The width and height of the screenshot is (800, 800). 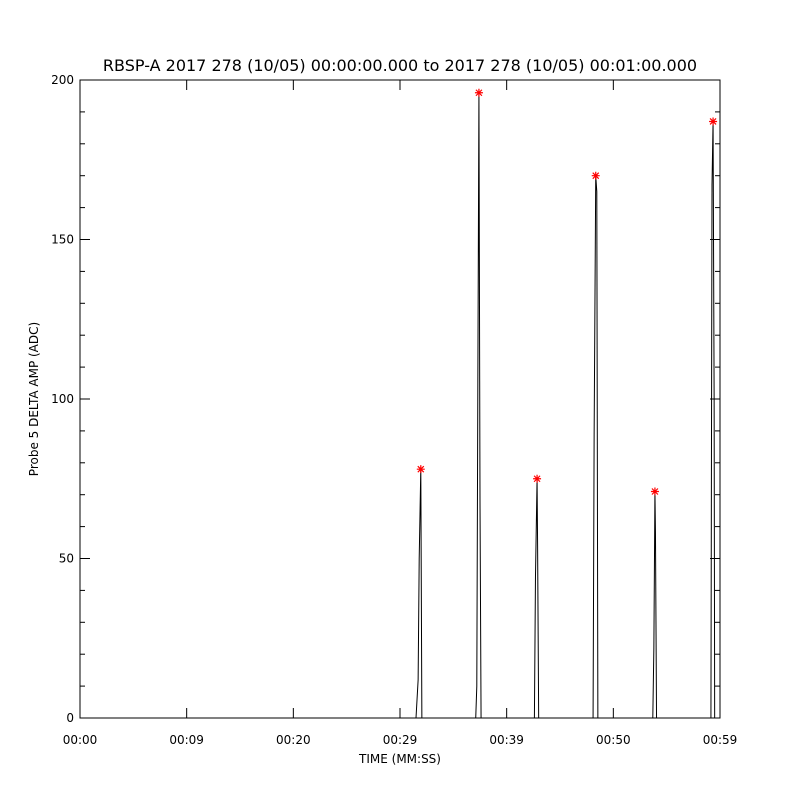 What do you see at coordinates (399, 759) in the screenshot?
I see `x-axis-label: TIME (MM:SS)` at bounding box center [399, 759].